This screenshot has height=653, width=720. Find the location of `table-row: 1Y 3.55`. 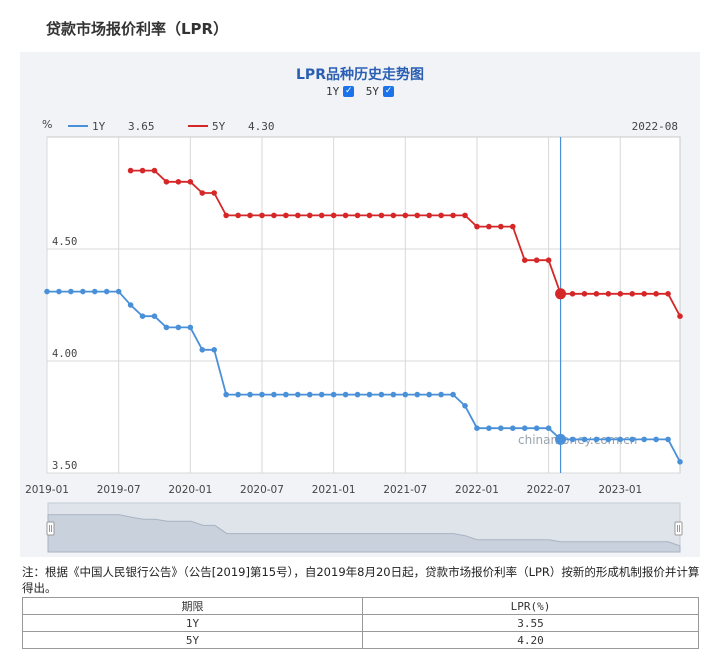

table-row: 1Y 3.55 is located at coordinates (360, 623).